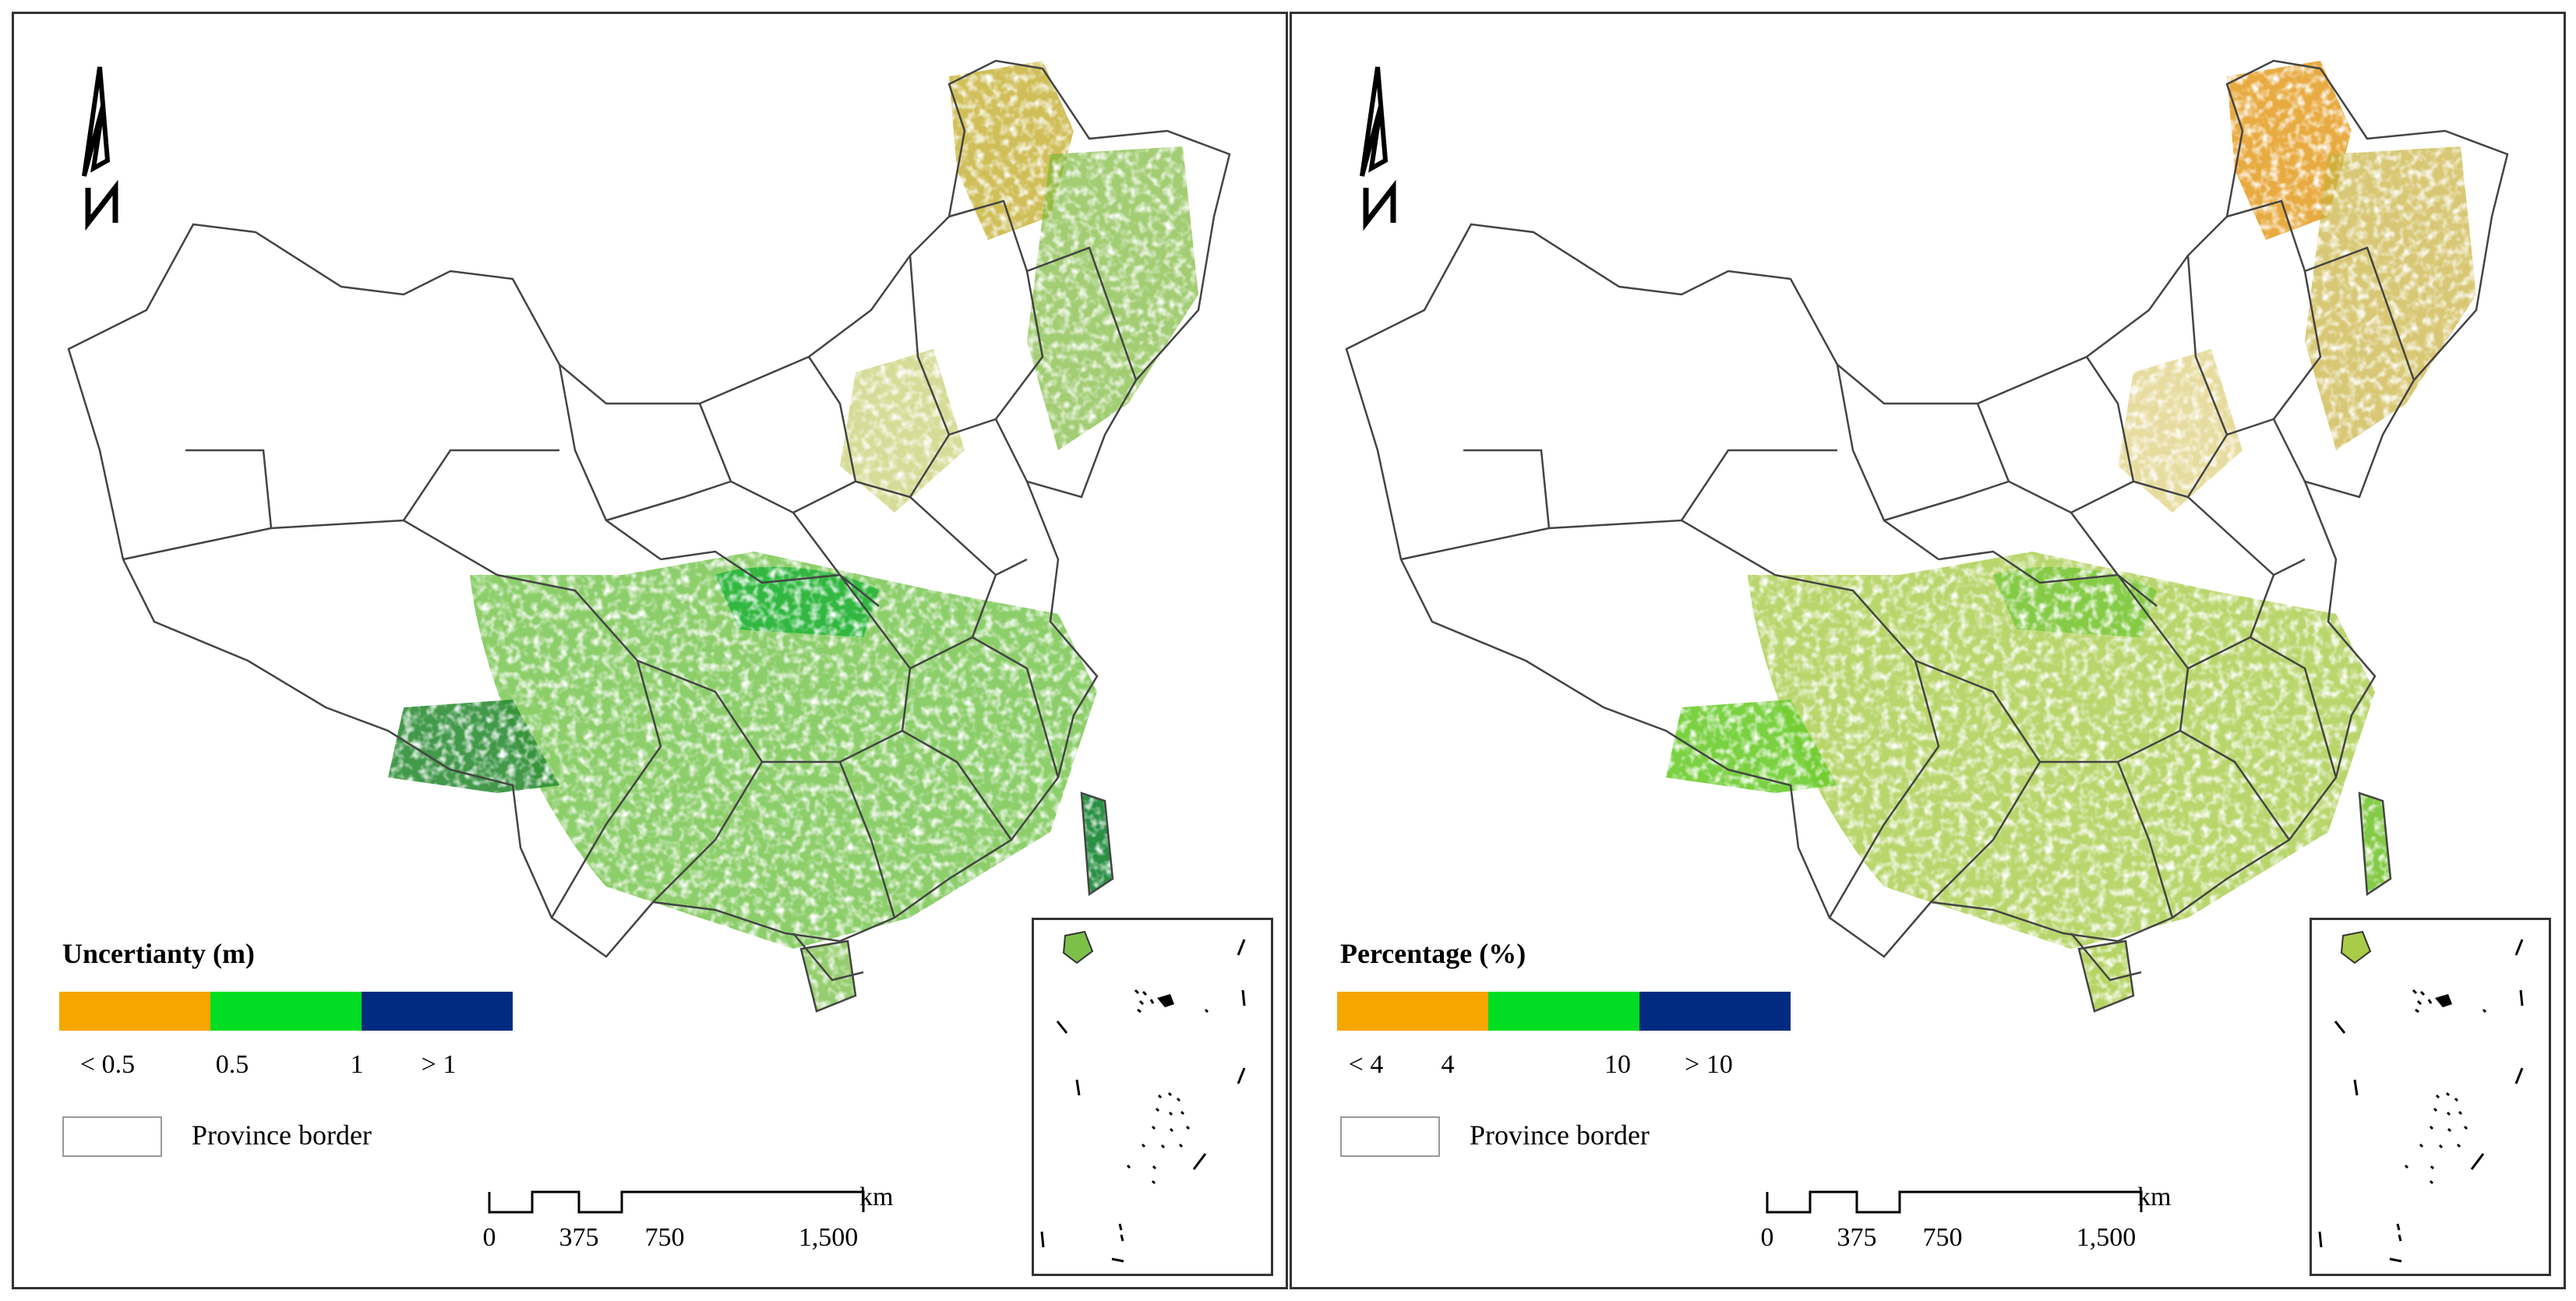  What do you see at coordinates (1709, 1064) in the screenshot?
I see `legend-tick-label: > 10` at bounding box center [1709, 1064].